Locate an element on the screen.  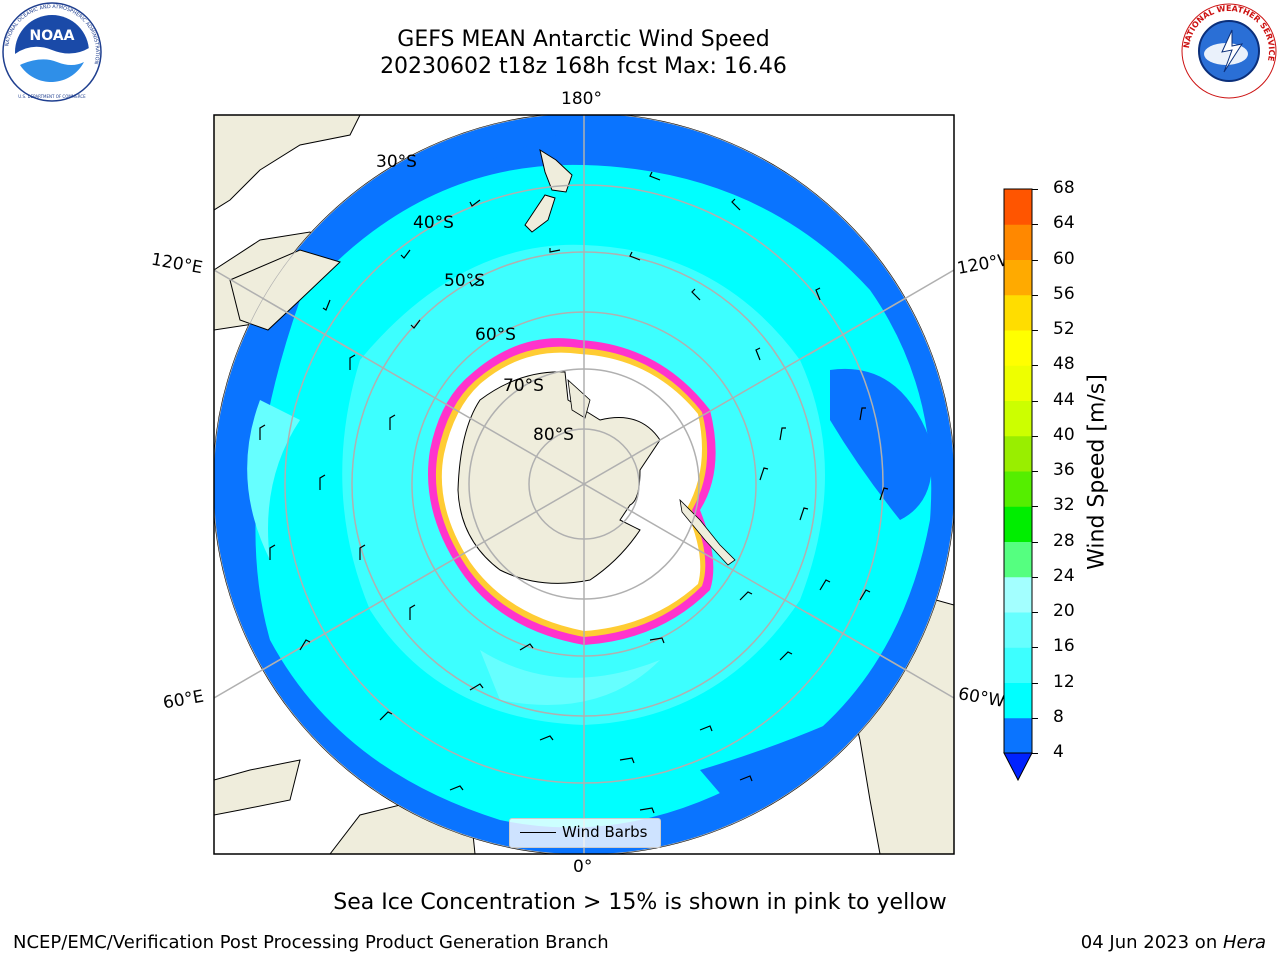
lat-label-60s: 60°S is located at coordinates (495, 335).